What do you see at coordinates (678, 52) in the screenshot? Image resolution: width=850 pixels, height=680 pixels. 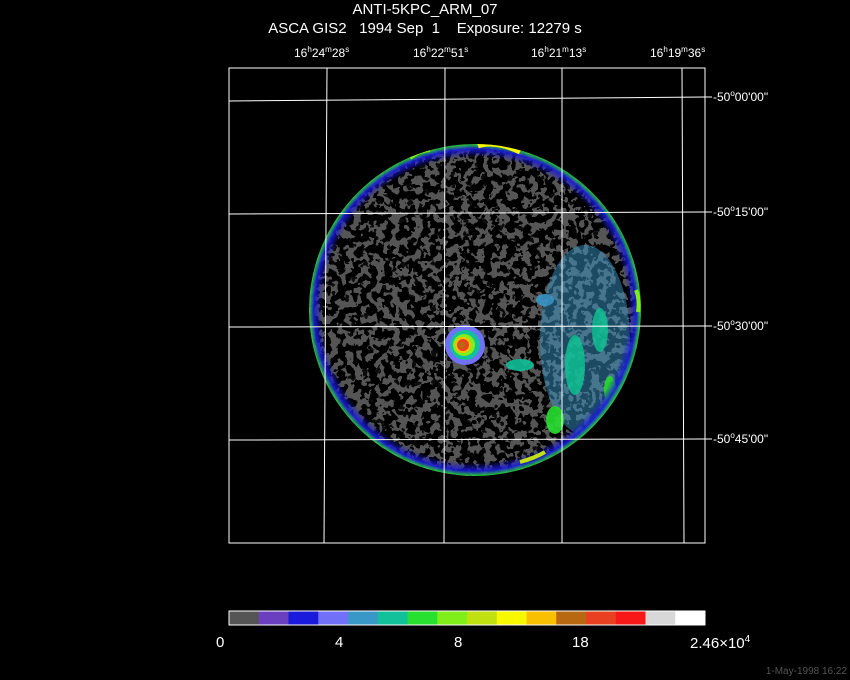 I see `ra-label: 16h19m36s` at bounding box center [678, 52].